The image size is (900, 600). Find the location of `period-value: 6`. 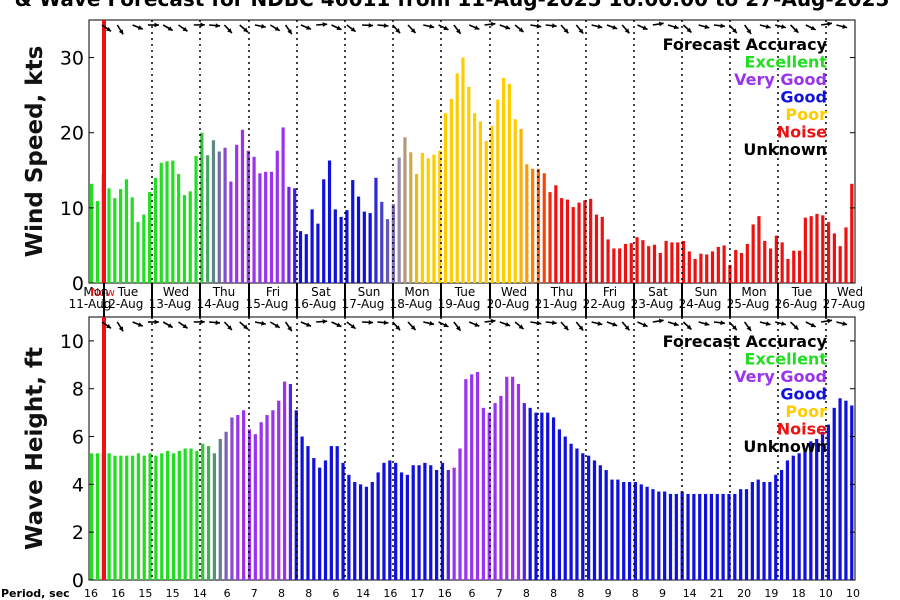

period-value: 6 is located at coordinates (227, 593).